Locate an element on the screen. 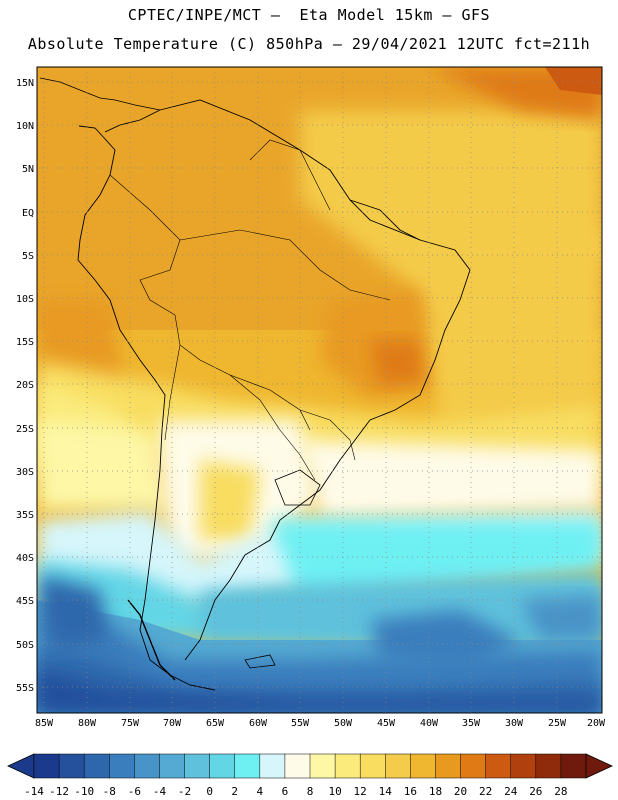  colorbar-tick-label: -6 is located at coordinates (134, 791).